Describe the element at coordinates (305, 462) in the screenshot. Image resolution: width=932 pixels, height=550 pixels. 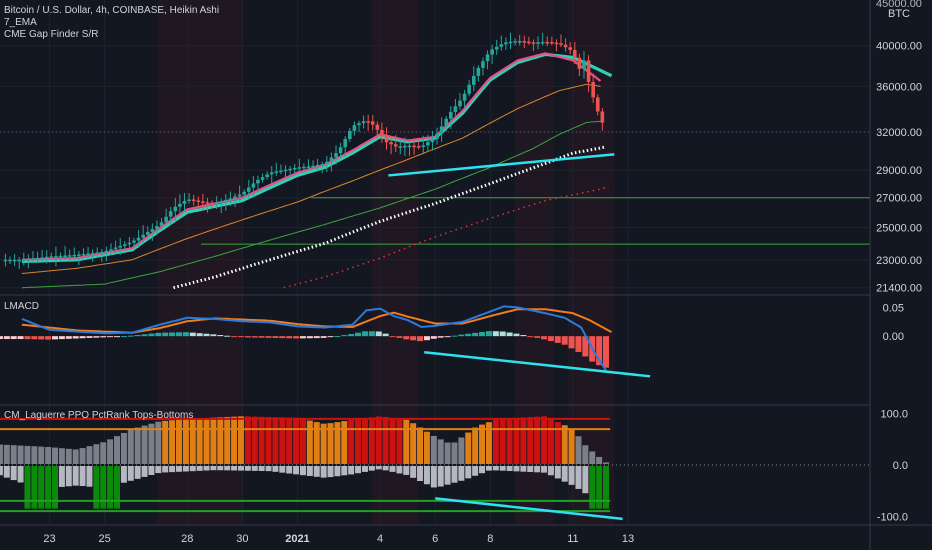
I see `laguerre-histogram` at that location.